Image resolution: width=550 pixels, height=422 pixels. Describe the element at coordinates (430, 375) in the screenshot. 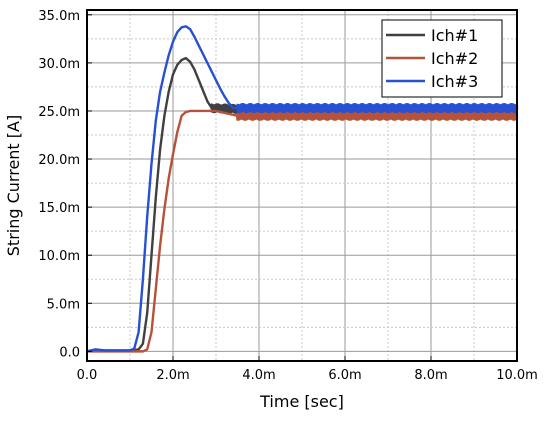

I see `x-tick-label: 8.0m` at that location.